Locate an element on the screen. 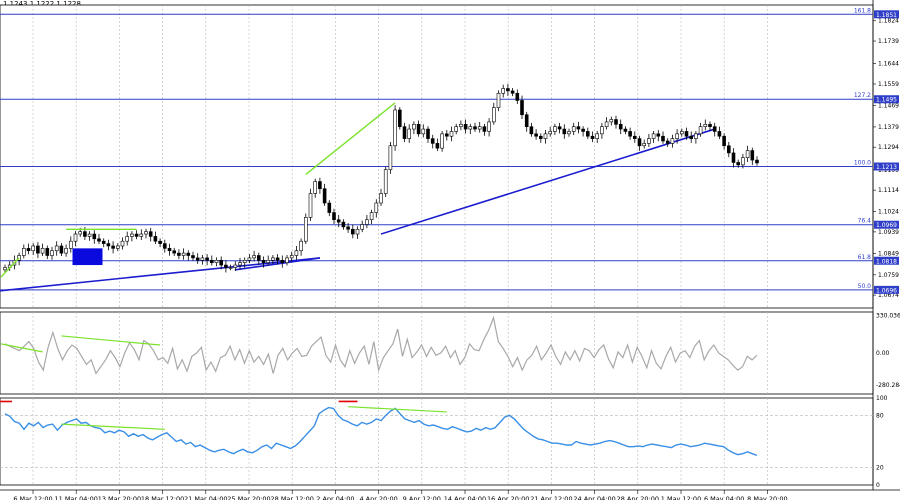 This screenshot has height=500, width=900. y-tick-label: 1.0674 is located at coordinates (888, 295).